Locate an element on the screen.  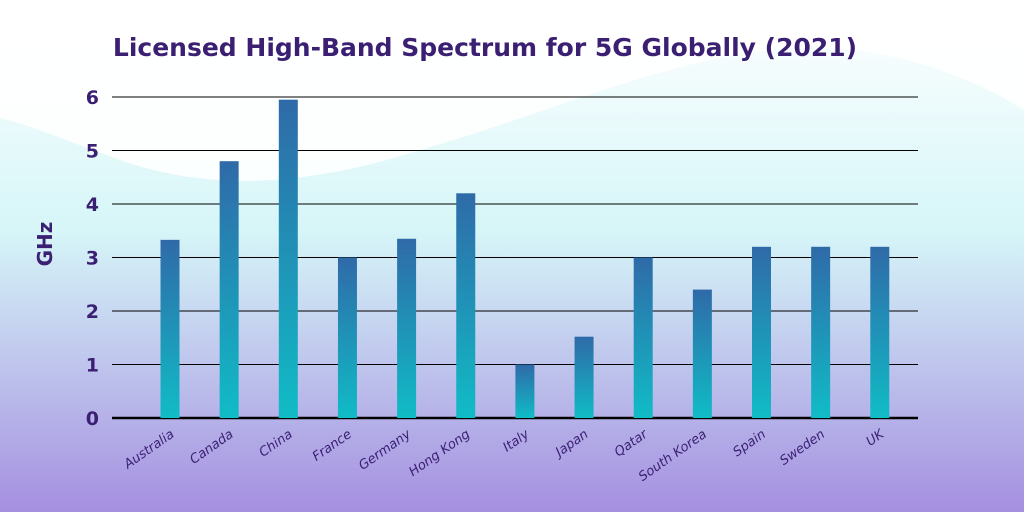
bar-uk is located at coordinates (880, 332).